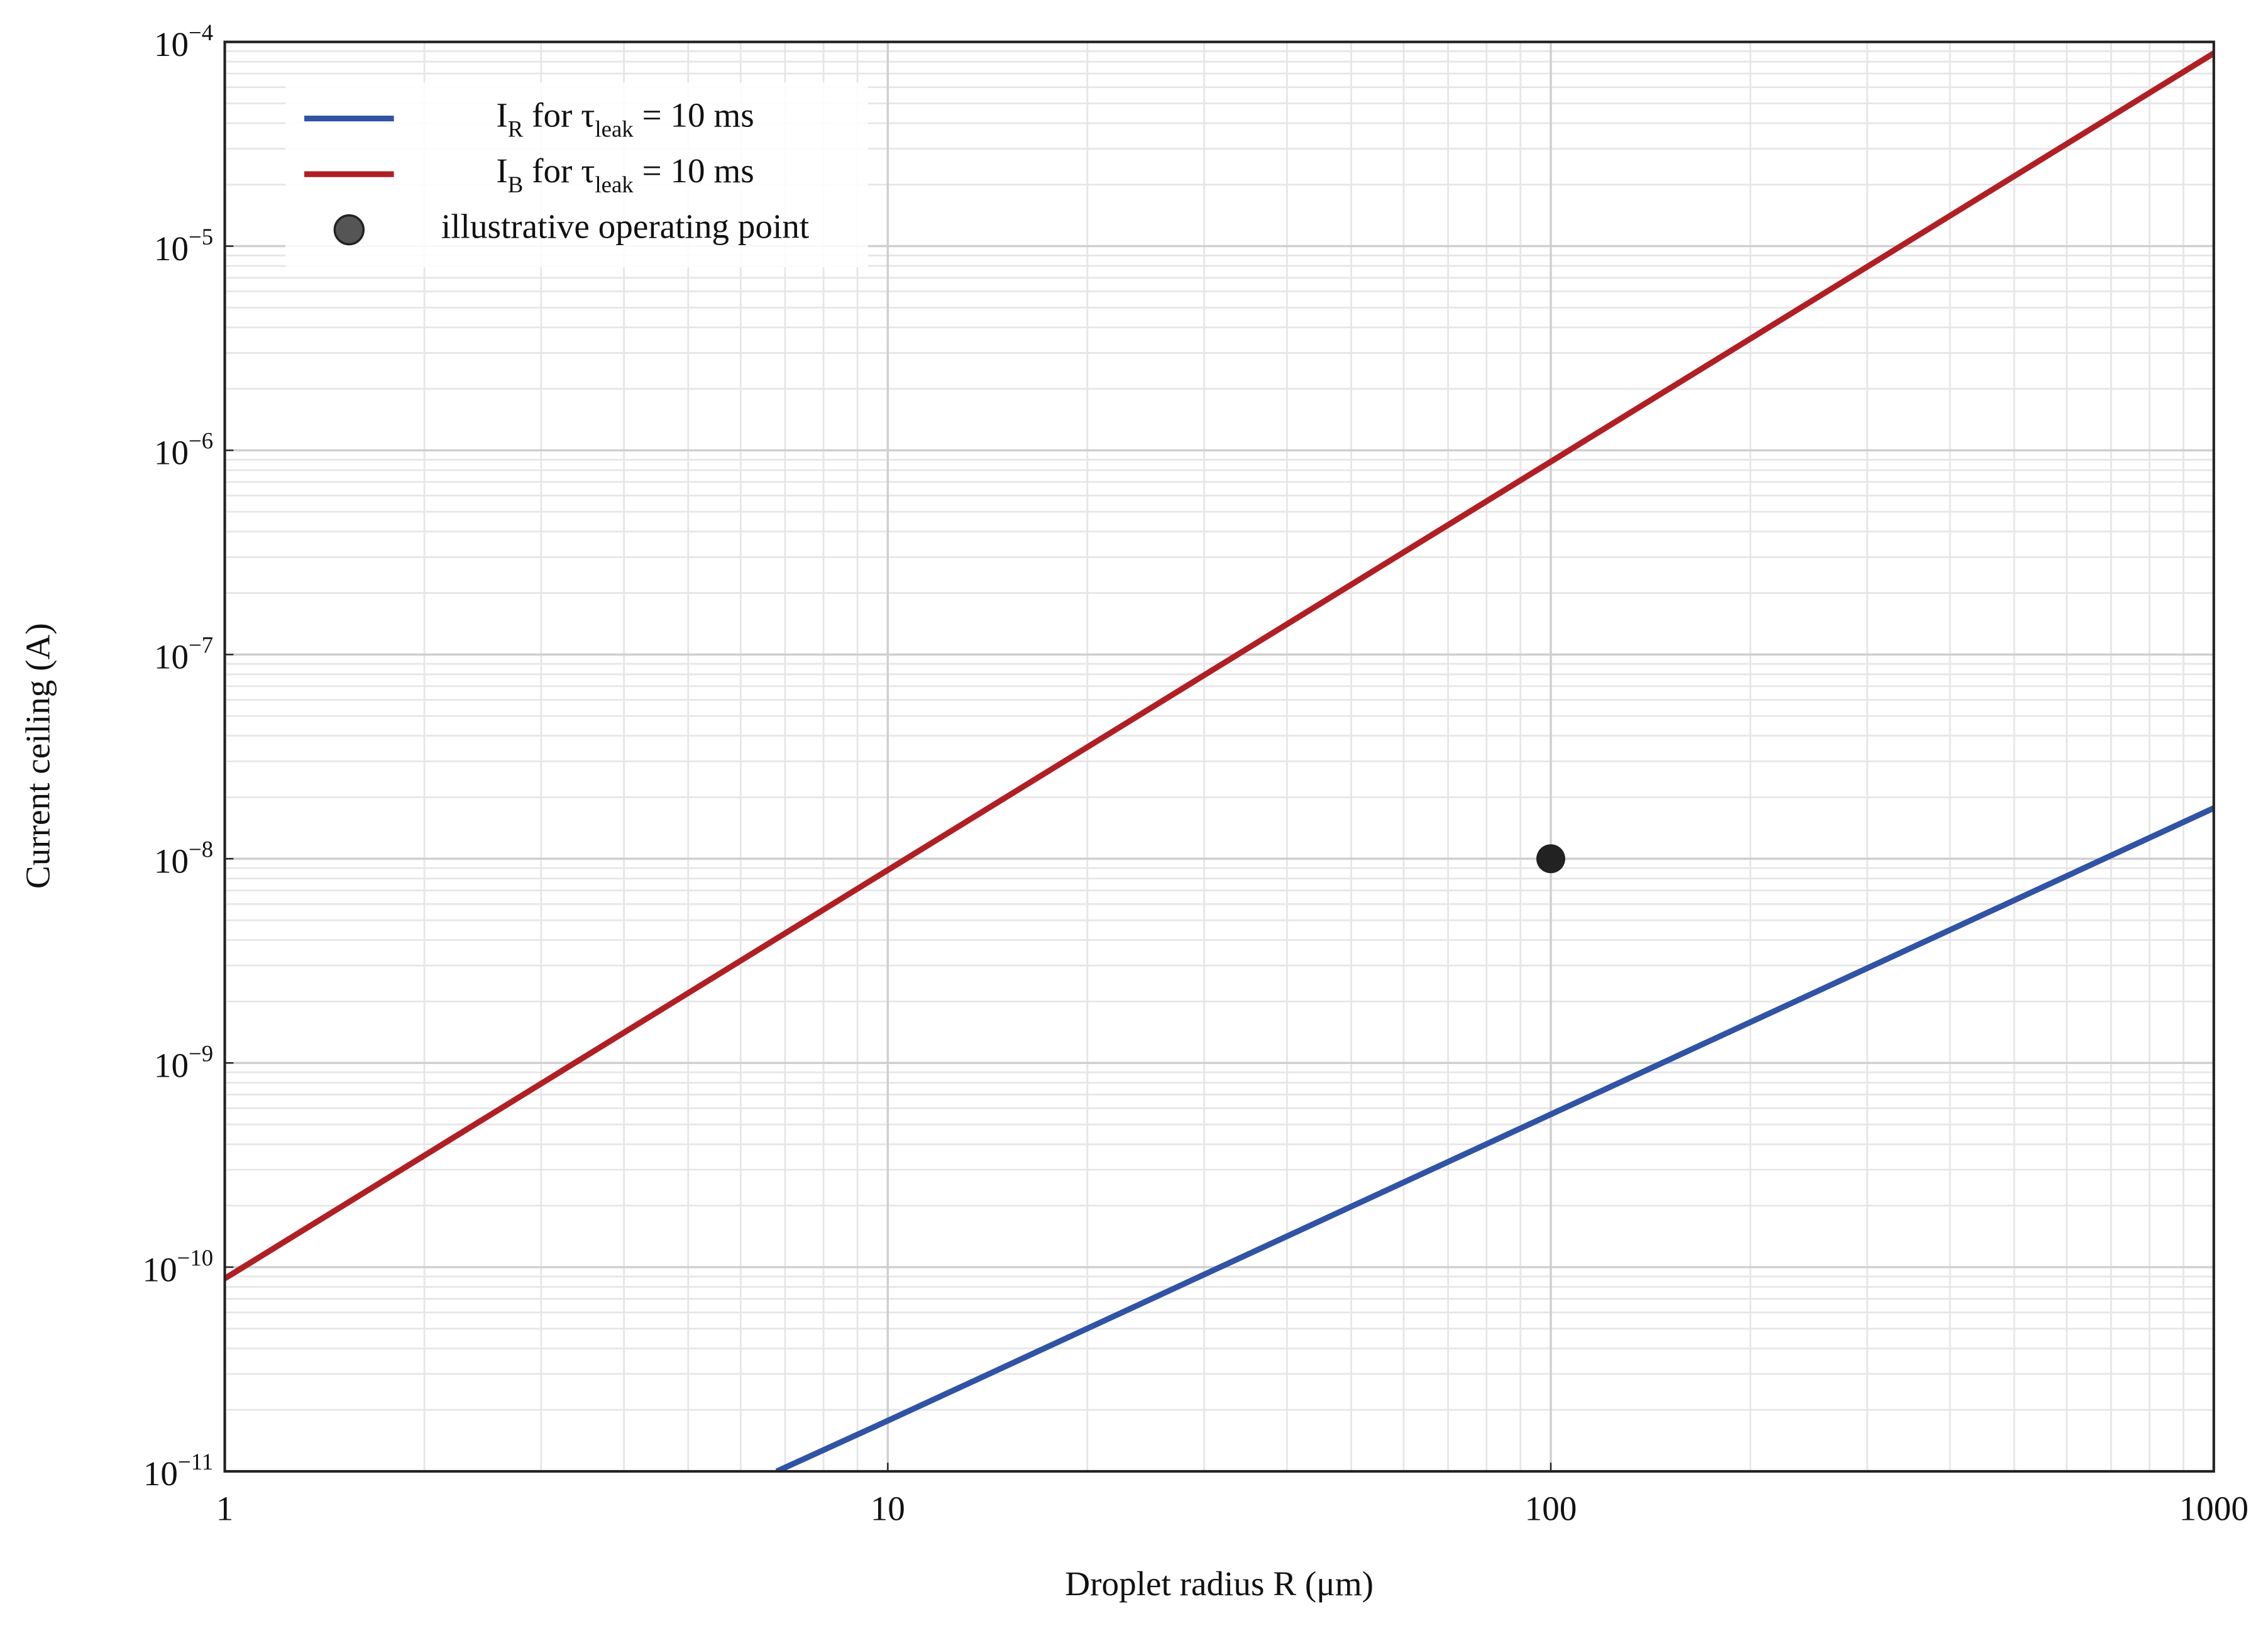 This screenshot has height=1626, width=2268. Describe the element at coordinates (625, 118) in the screenshot. I see `legend-label: IR for τleak = 10 ms` at that location.